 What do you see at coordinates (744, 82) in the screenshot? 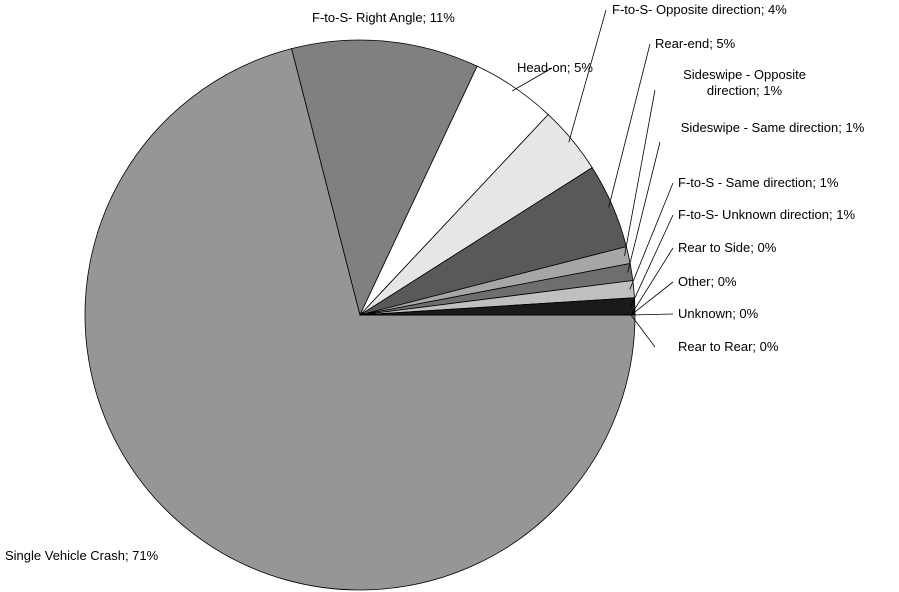
I see `slice-label: Sideswipe - Opposite direction; 1%` at bounding box center [744, 82].